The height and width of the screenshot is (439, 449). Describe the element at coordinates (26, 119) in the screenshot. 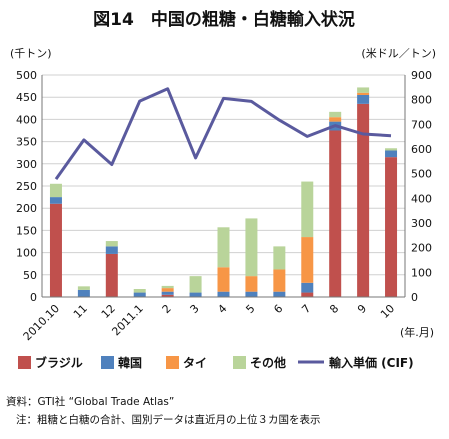

I see `y-left-tick-label: 400` at that location.